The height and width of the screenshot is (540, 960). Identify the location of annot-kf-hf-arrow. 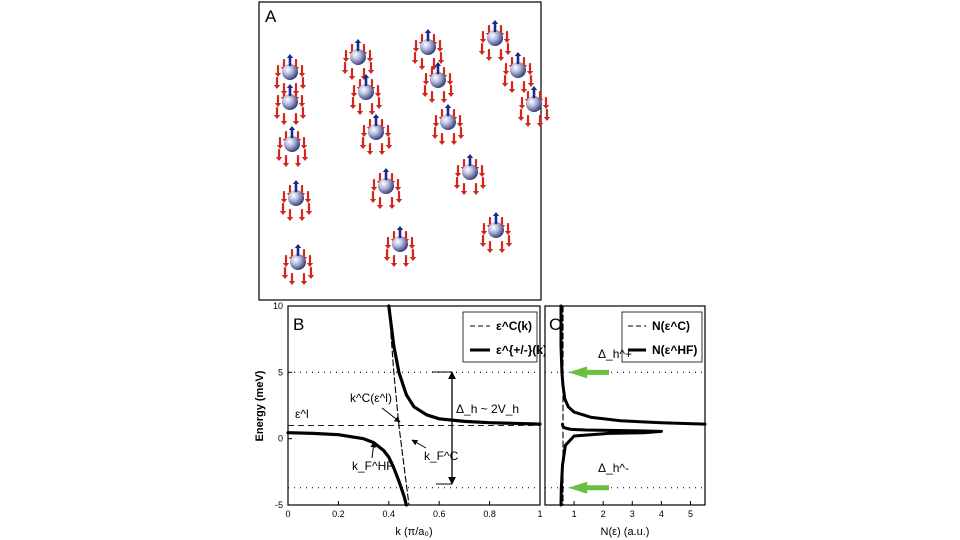
(373, 450).